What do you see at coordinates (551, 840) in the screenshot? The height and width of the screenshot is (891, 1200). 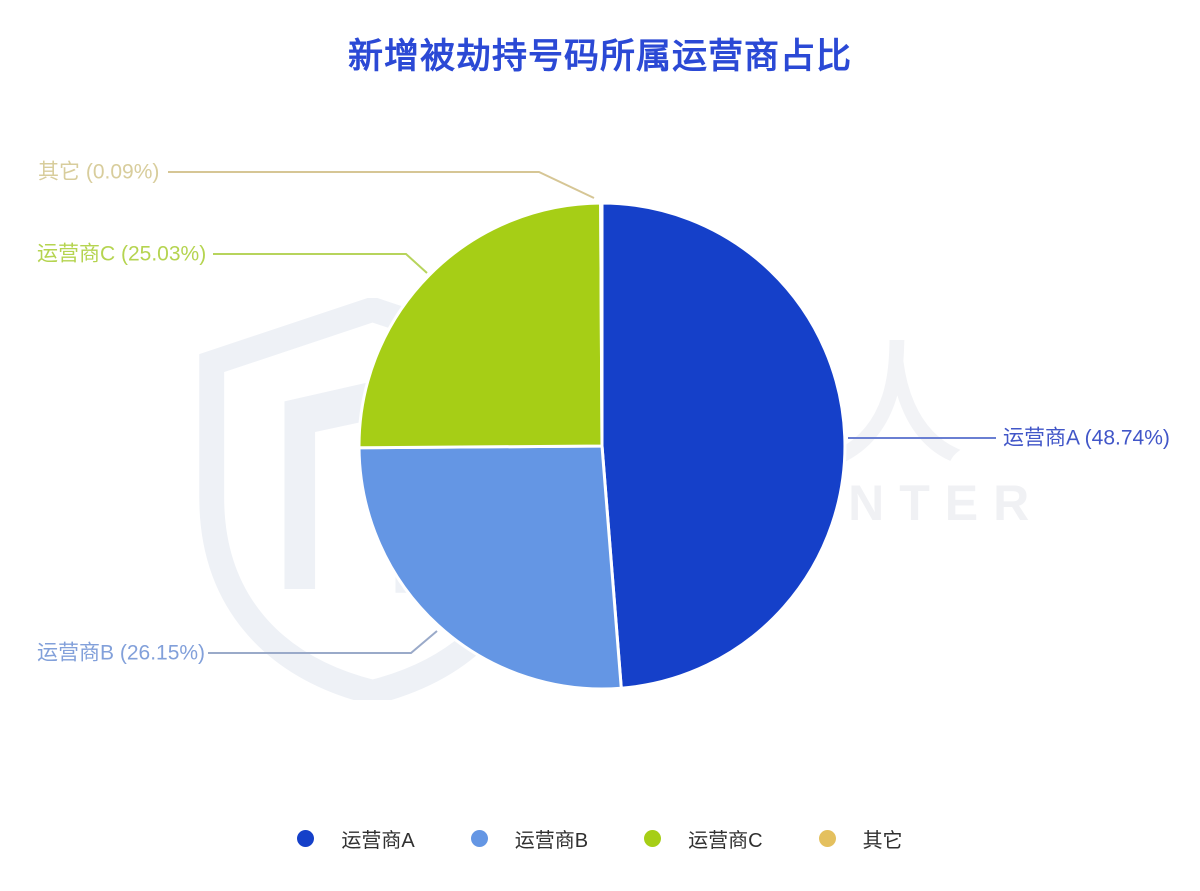 I see `legend-label-operator-b: 运营商B` at bounding box center [551, 840].